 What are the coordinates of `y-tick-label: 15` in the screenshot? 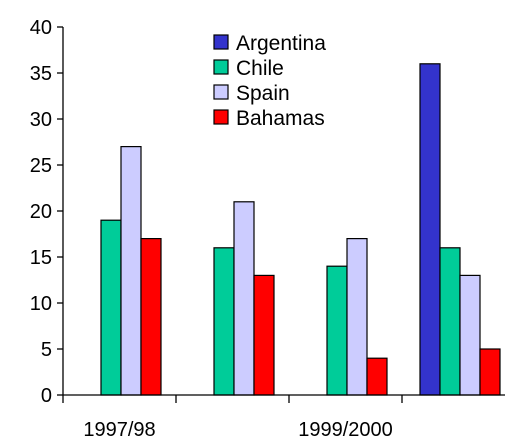 It's located at (41, 258).